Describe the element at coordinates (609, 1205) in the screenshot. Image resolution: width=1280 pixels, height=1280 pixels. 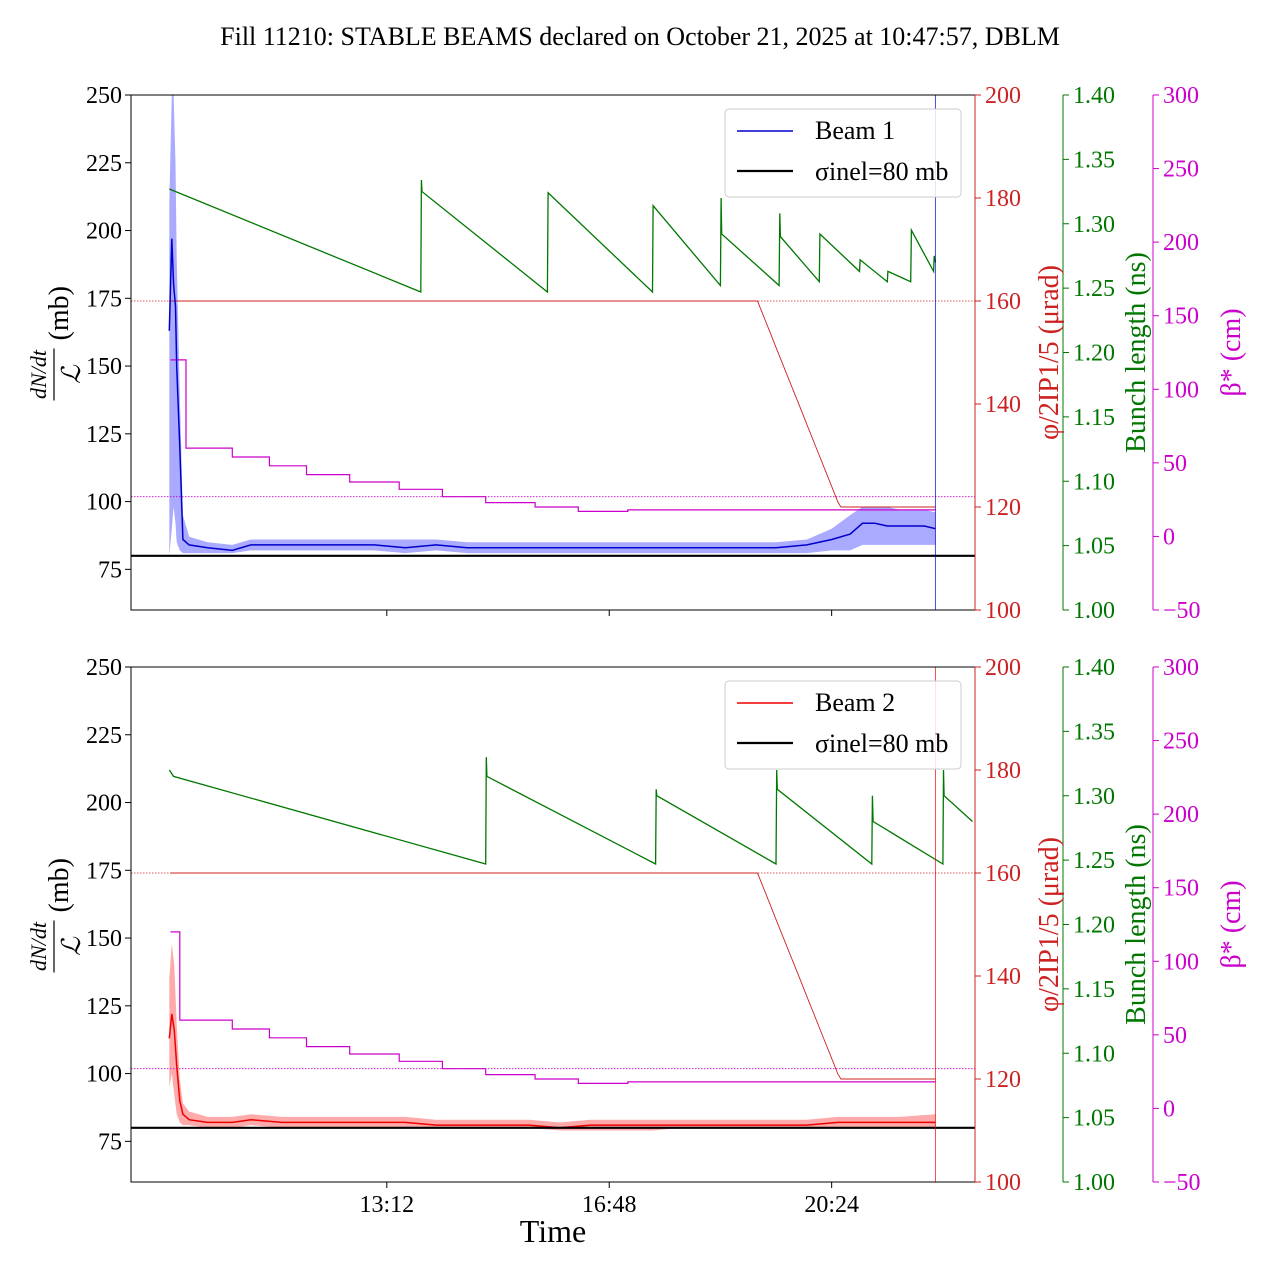
I see `x-tick-label: 16:48` at that location.